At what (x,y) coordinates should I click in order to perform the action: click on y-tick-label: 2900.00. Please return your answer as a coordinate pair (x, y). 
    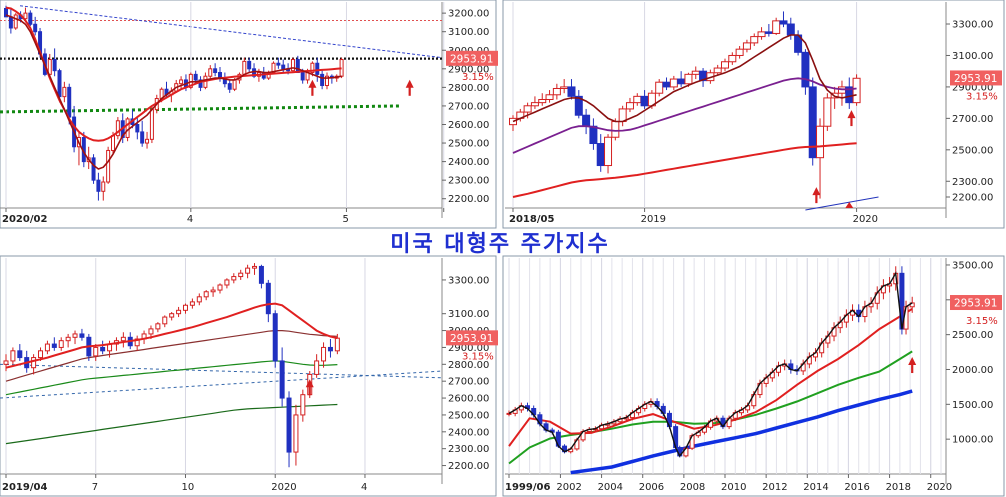
    Looking at the image, I should click on (972, 87).